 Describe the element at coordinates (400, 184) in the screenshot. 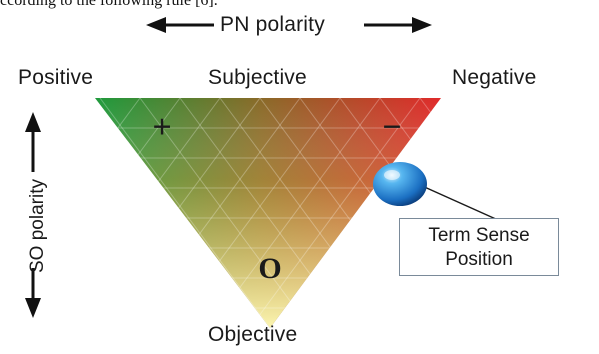

I see `term-sense-sphere-icon` at that location.